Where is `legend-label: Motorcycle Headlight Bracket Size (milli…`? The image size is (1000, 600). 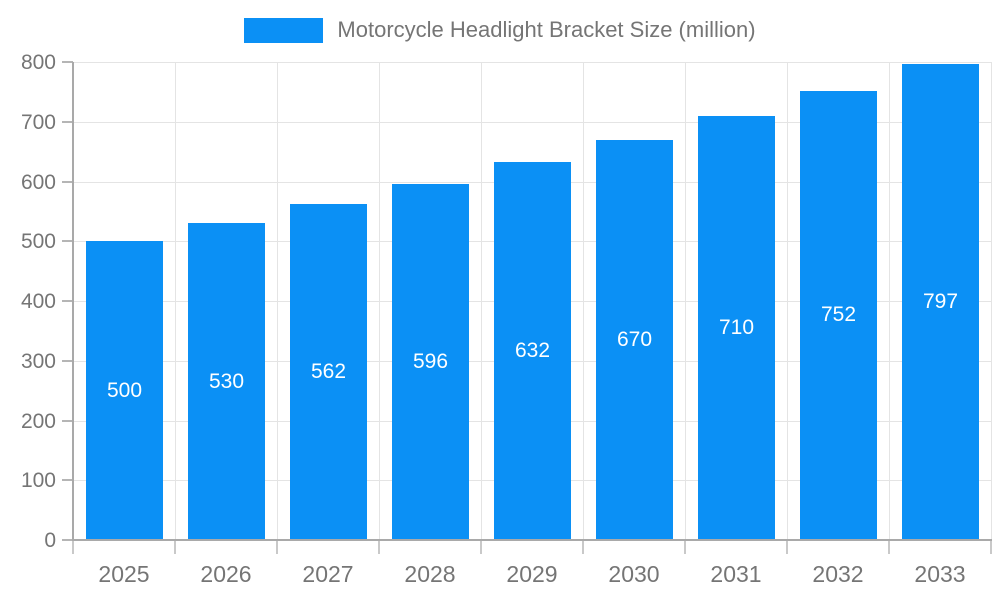
legend-label: Motorcycle Headlight Bracket Size (milli… is located at coordinates (546, 29).